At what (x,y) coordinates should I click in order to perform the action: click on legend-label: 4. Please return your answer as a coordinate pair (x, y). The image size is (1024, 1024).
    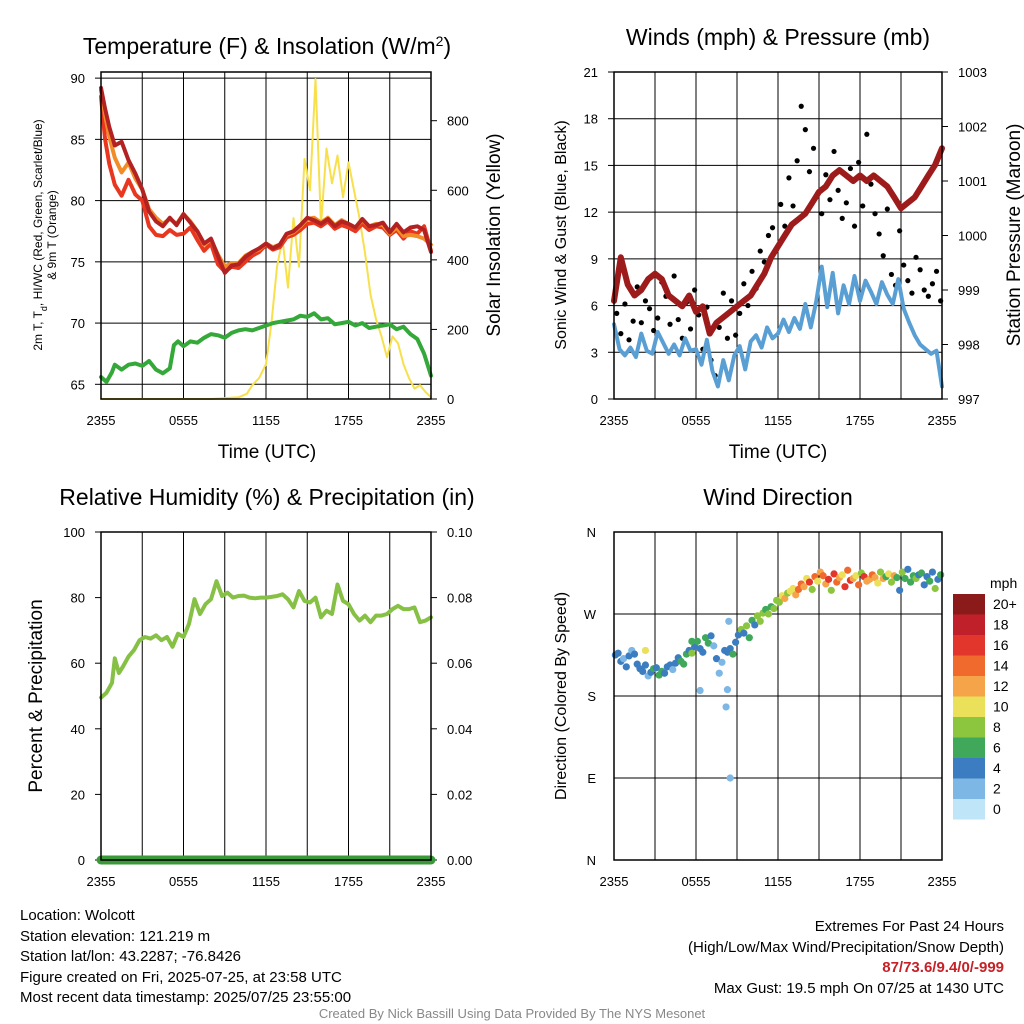
    Looking at the image, I should click on (997, 768).